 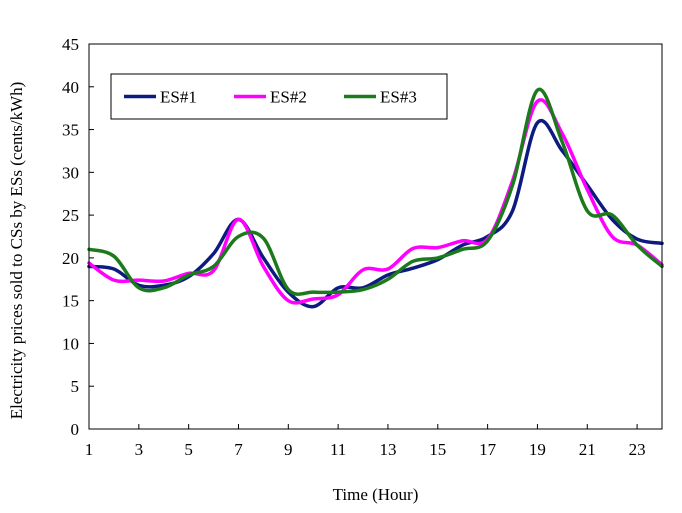 What do you see at coordinates (70, 258) in the screenshot?
I see `y-tick-label: 20` at bounding box center [70, 258].